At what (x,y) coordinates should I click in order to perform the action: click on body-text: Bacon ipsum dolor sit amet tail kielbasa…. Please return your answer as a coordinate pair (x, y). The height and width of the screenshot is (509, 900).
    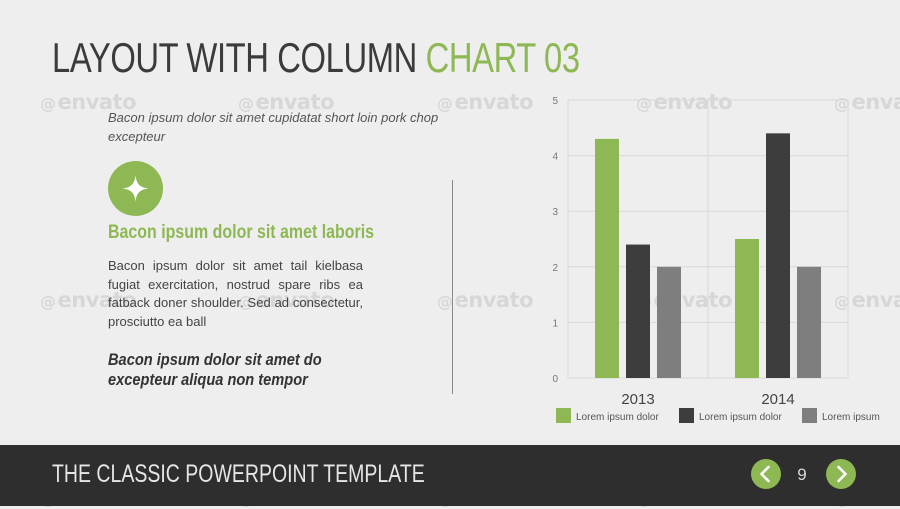
    Looking at the image, I should click on (235, 293).